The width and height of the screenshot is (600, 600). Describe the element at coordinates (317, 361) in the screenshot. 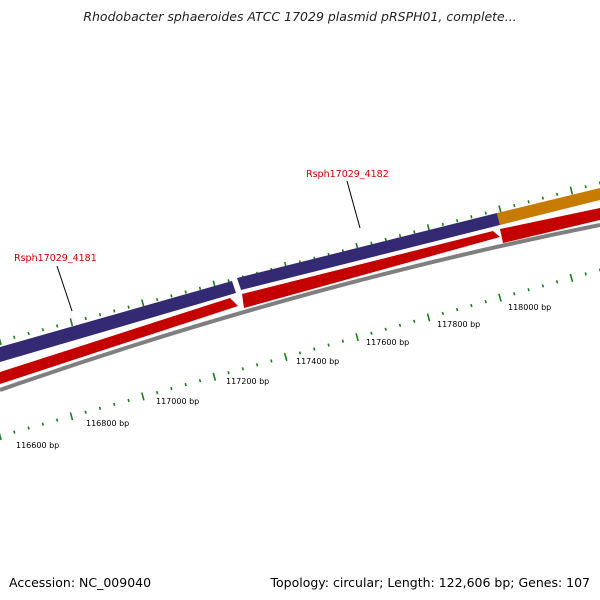

I see `scale-label-117400: 117400 bp` at that location.